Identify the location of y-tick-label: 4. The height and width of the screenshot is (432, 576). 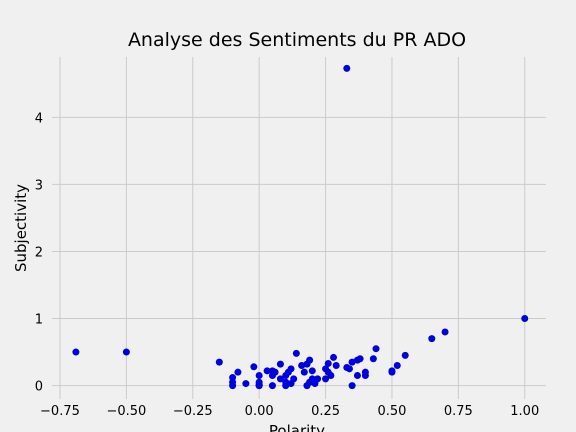
(39, 118).